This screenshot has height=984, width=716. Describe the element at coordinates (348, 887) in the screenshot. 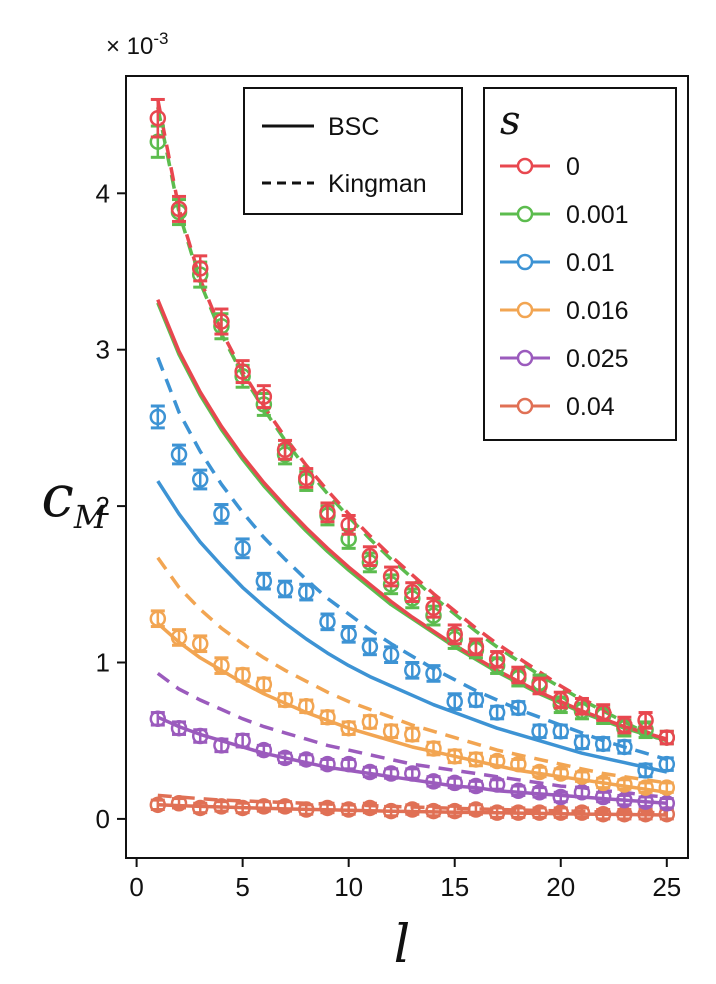

I see `x-tick-label: 10` at that location.